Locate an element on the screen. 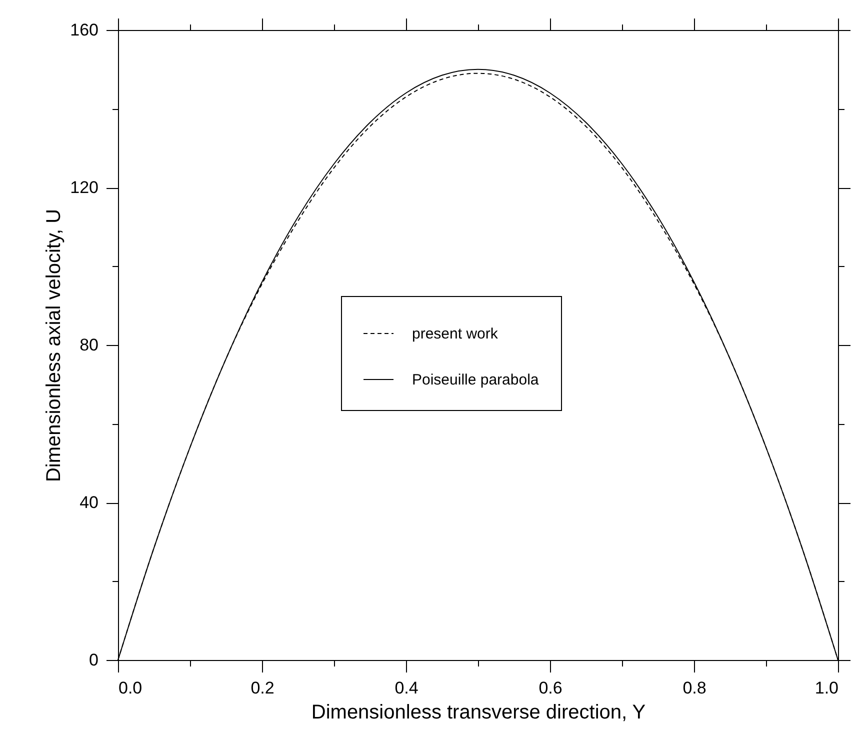 Image resolution: width=859 pixels, height=738 pixels. y-tick-label: 80 is located at coordinates (89, 345).